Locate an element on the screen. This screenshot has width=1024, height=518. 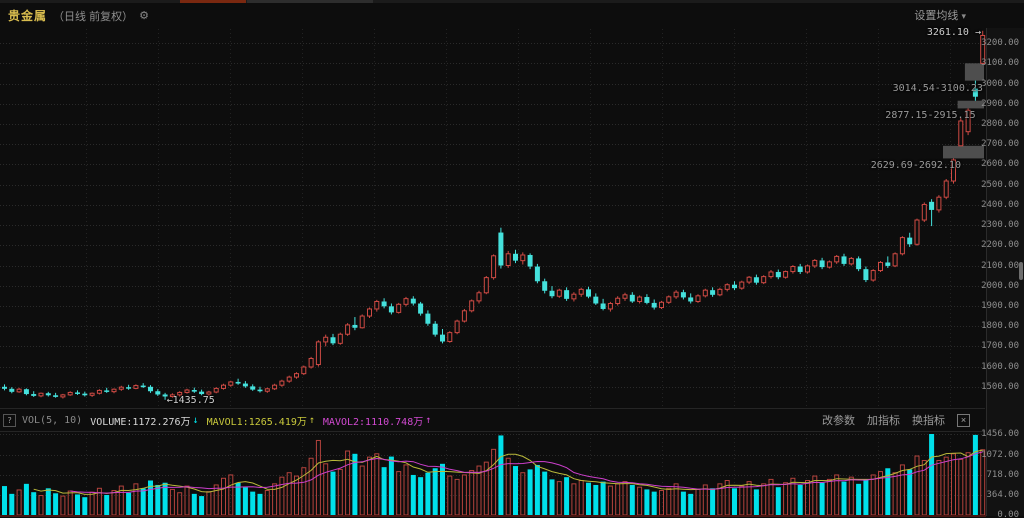
mavol1-up-arrow-icon: ↑ is located at coordinates (311, 420).